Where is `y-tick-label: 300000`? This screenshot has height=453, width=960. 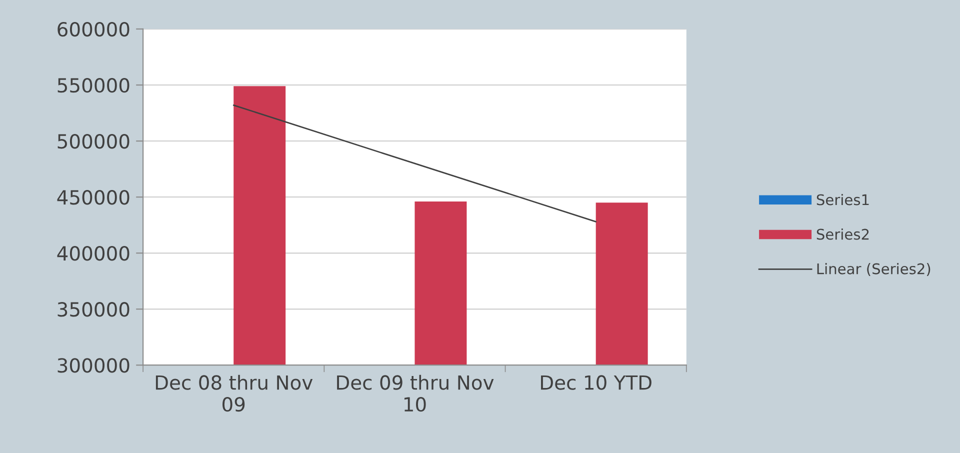
y-tick-label: 300000 is located at coordinates (94, 365).